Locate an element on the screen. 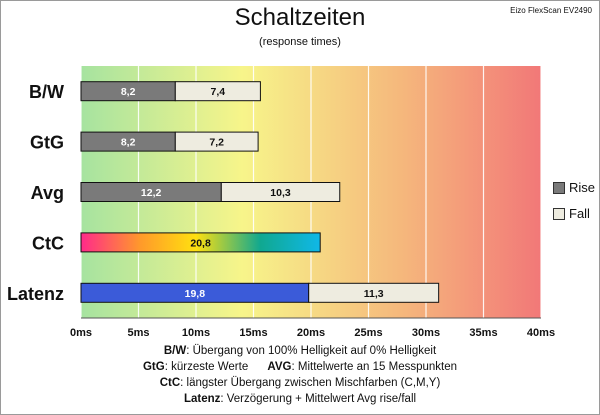 This screenshot has height=415, width=600. x-tick-label: 10ms is located at coordinates (196, 333).